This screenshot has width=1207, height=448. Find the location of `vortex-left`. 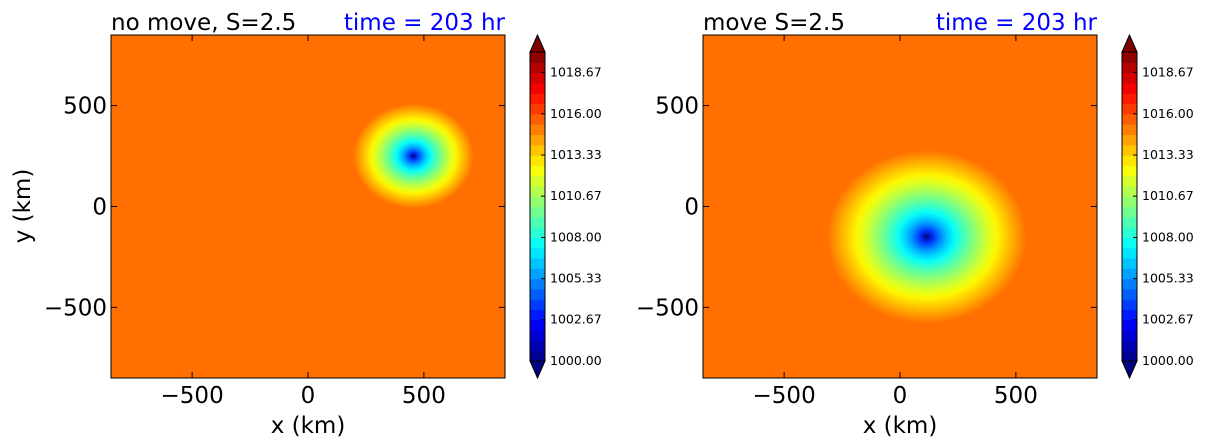

vortex-left is located at coordinates (413, 156).